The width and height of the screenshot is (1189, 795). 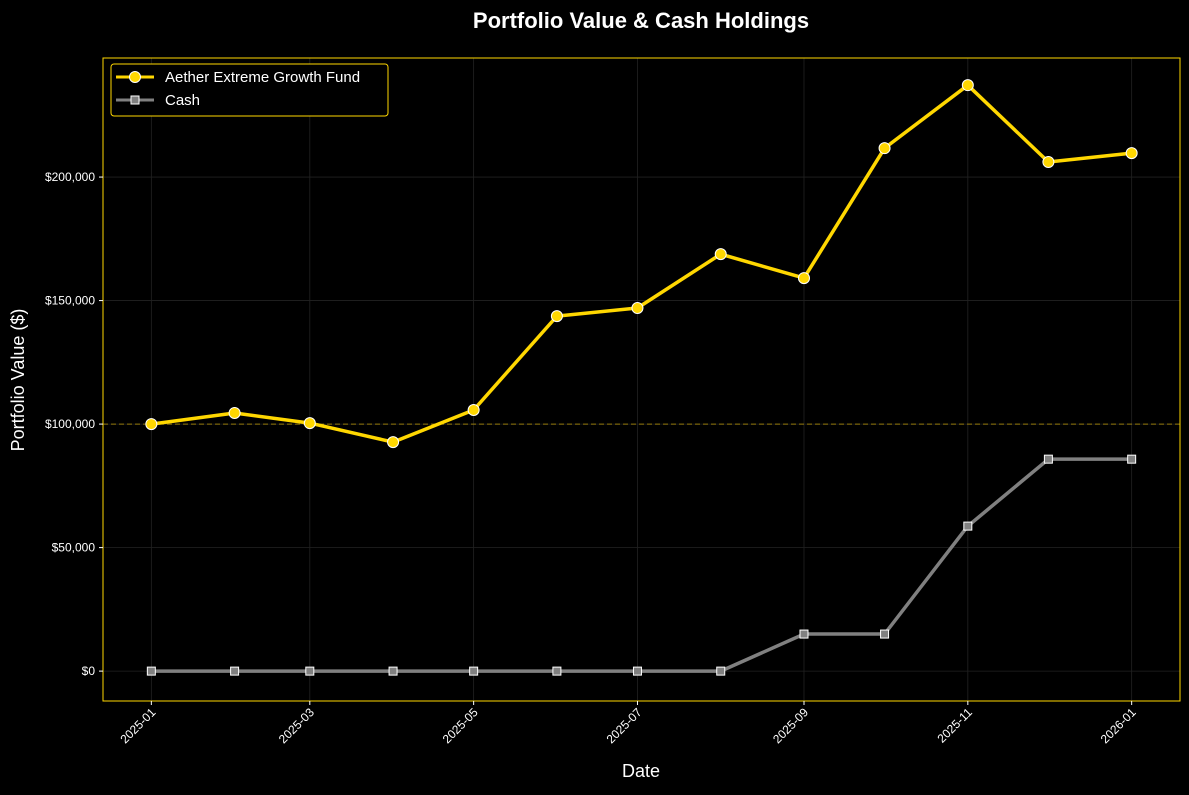 What do you see at coordinates (624, 725) in the screenshot?
I see `x-tick-label: 2025-07` at bounding box center [624, 725].